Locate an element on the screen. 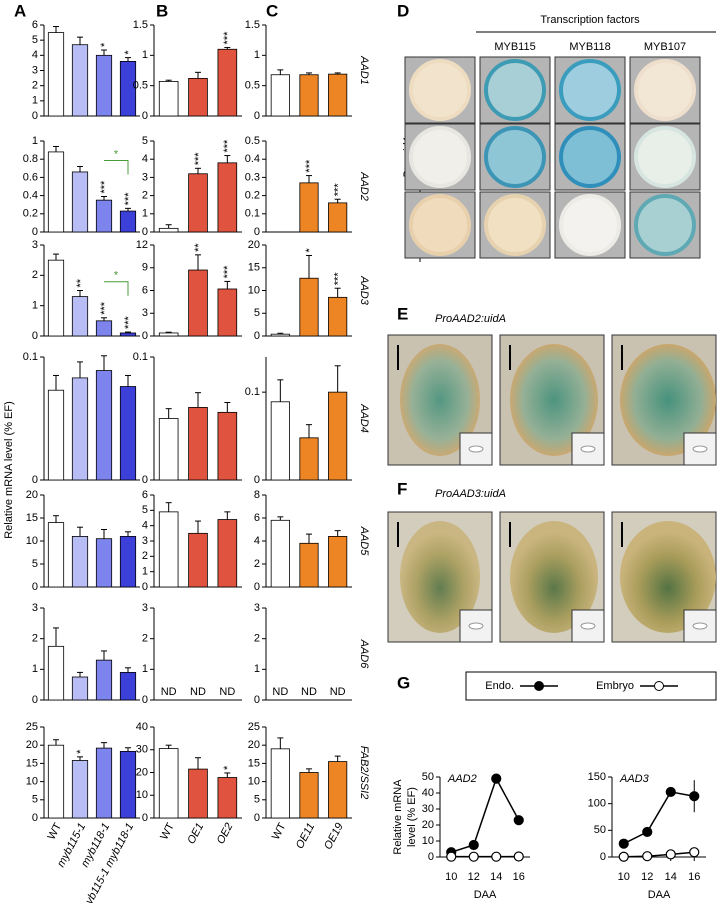 The width and height of the screenshot is (722, 903). x-tick-label: OE2 is located at coordinates (225, 833).